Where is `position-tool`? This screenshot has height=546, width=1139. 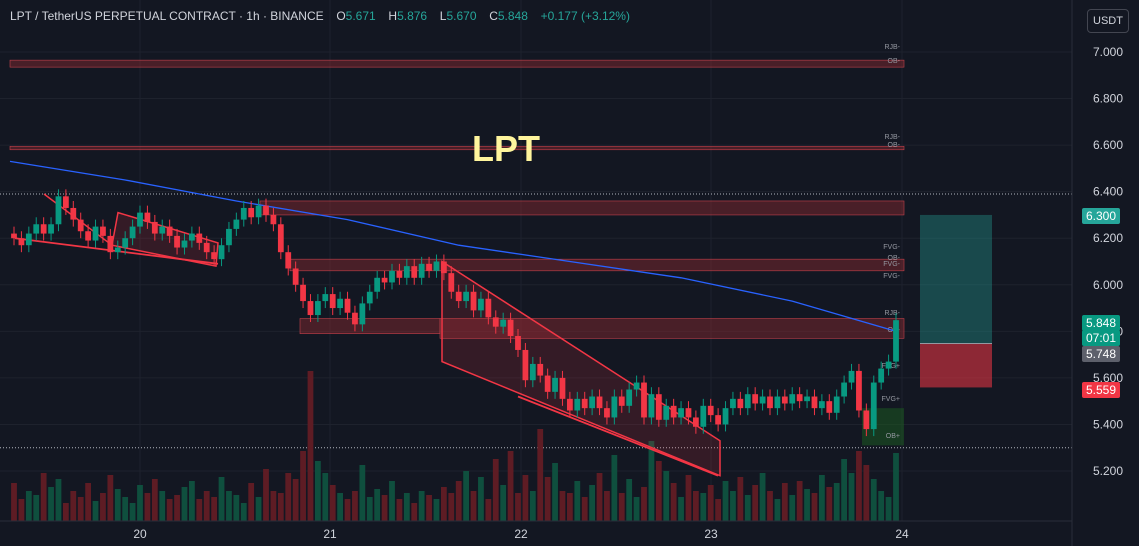
position-tool is located at coordinates (956, 301).